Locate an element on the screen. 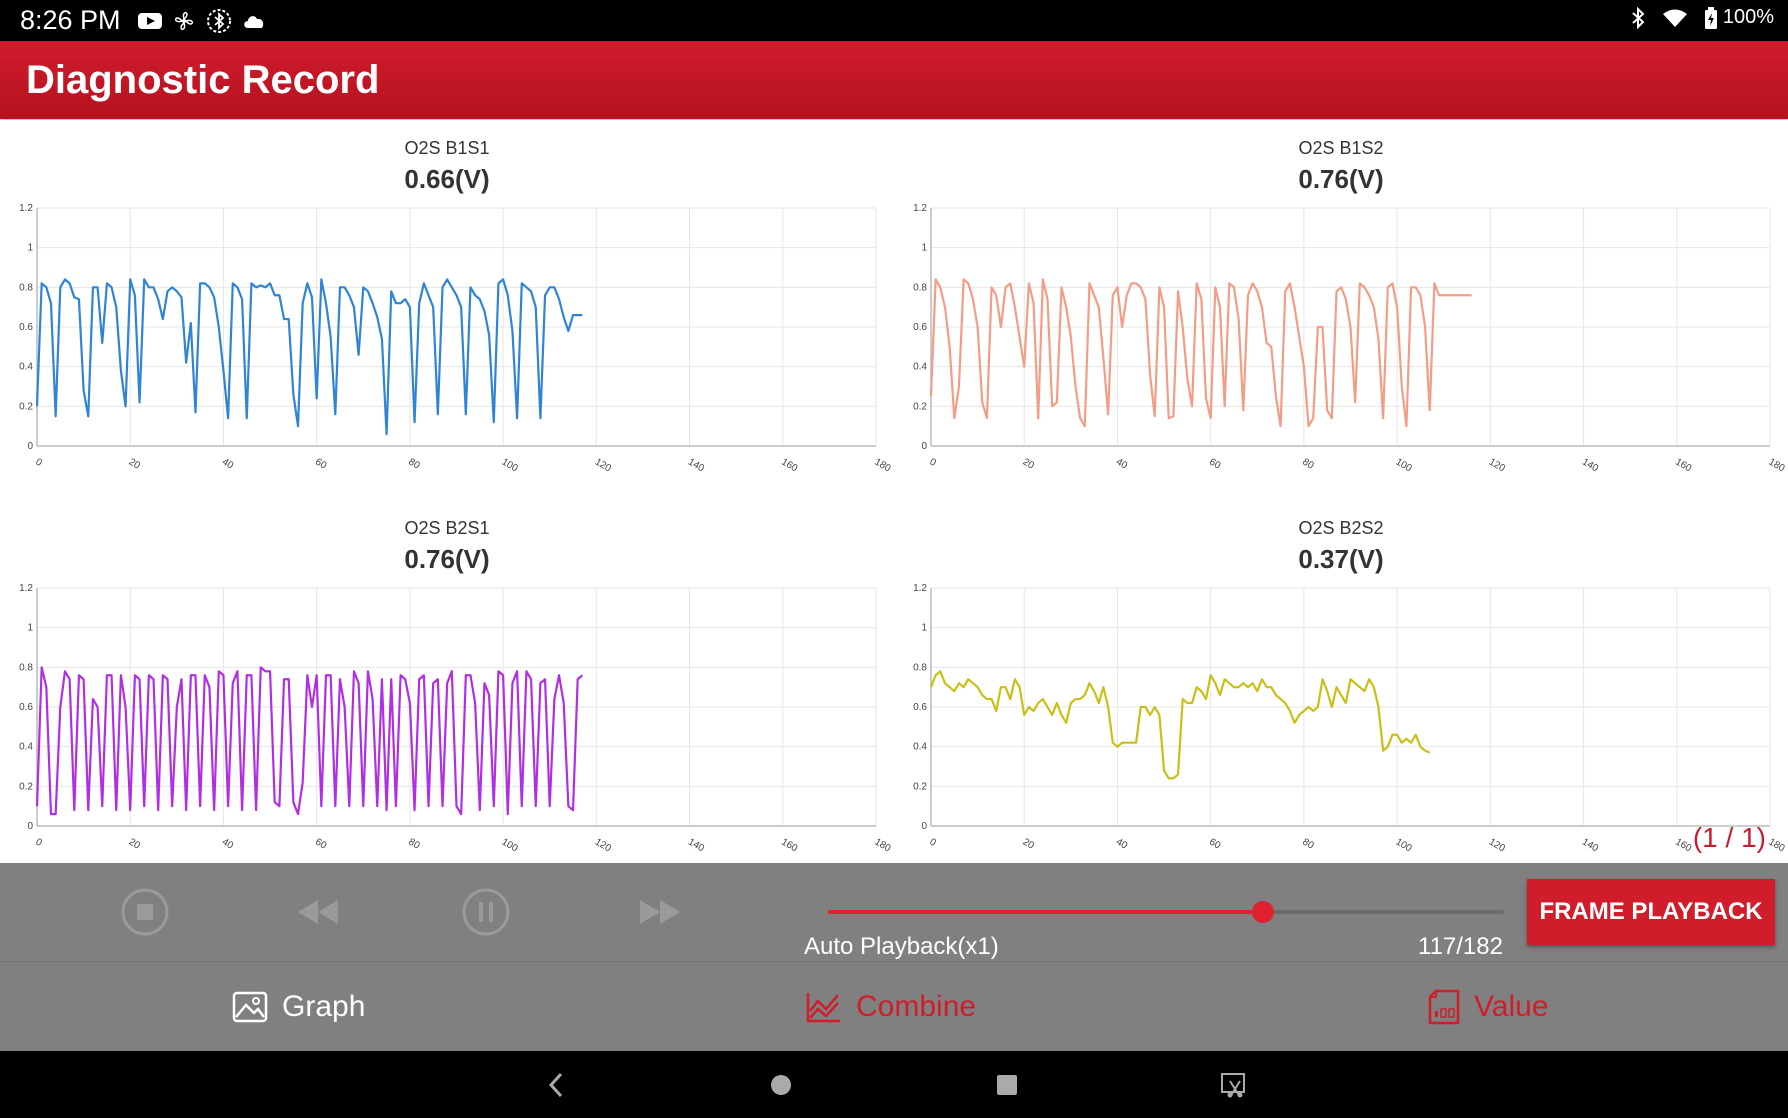  chart-label: O2S B1S1 is located at coordinates (447, 148).